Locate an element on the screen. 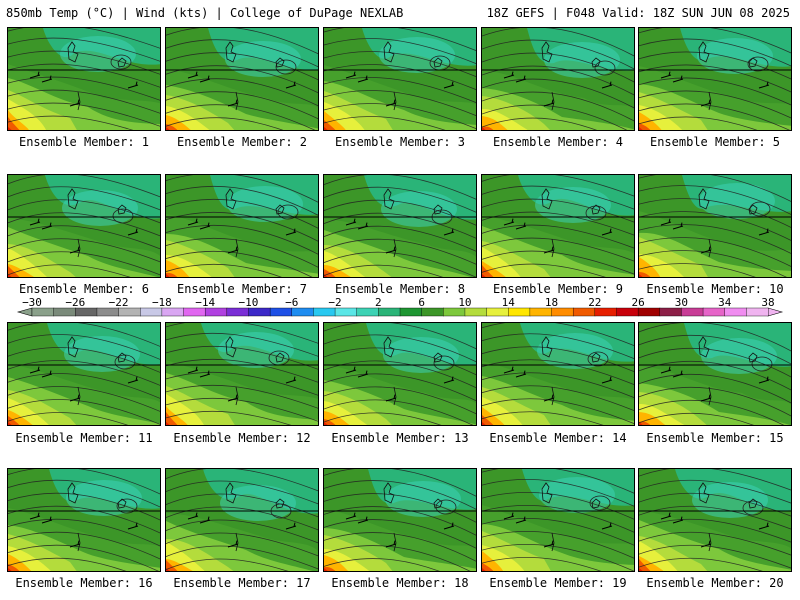  ensemble-member-label: Ensemble Member: 12 is located at coordinates (242, 438).